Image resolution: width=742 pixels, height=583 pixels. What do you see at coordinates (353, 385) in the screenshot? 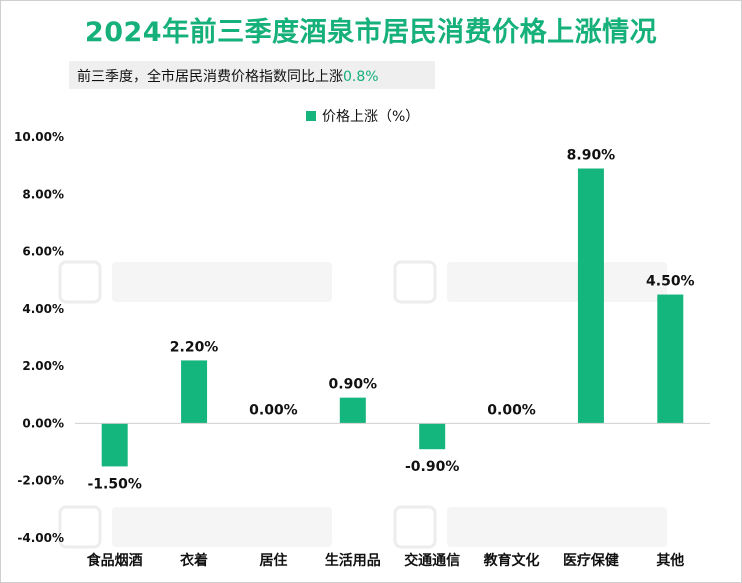
I see `data-label: 0.90%` at bounding box center [353, 385].